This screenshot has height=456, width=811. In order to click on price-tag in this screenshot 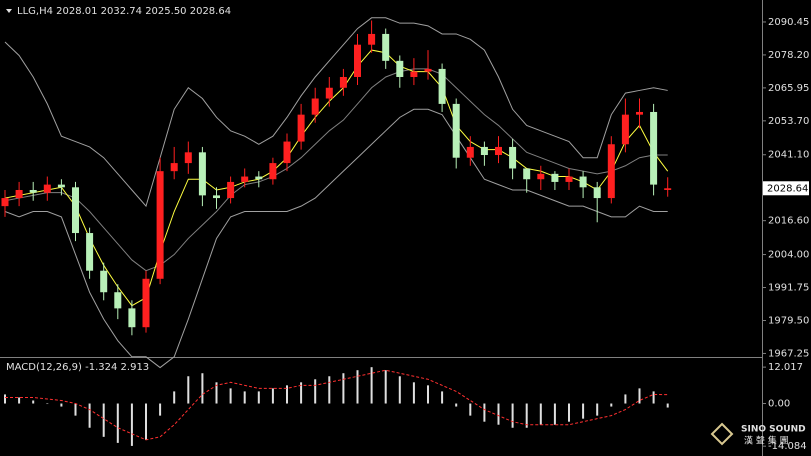, I will do `click(786, 188)`.